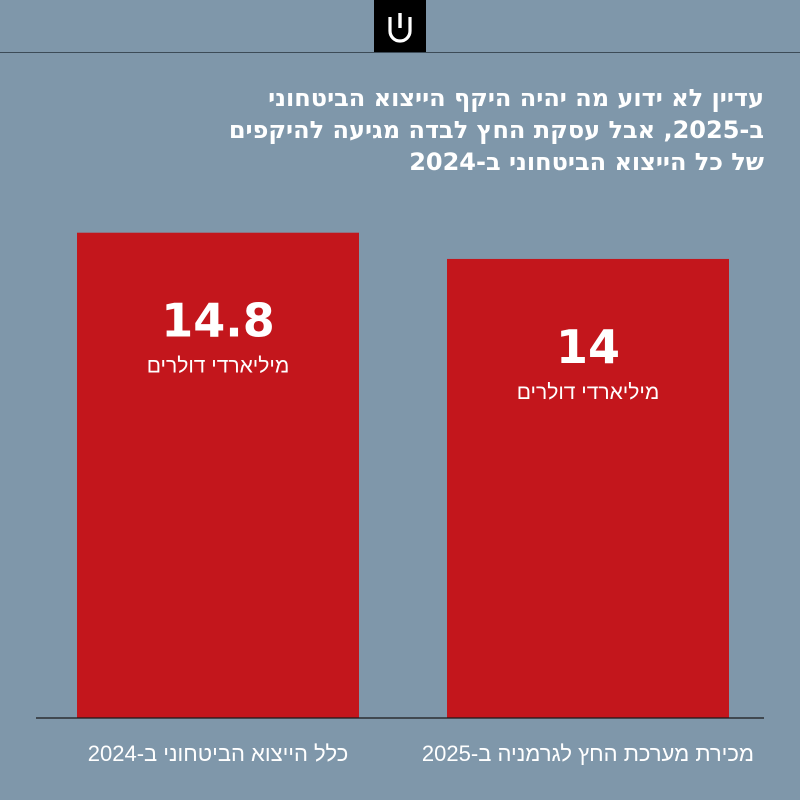 The height and width of the screenshot is (800, 800). Describe the element at coordinates (588, 347) in the screenshot. I see `bar-value-label-2: 14` at that location.